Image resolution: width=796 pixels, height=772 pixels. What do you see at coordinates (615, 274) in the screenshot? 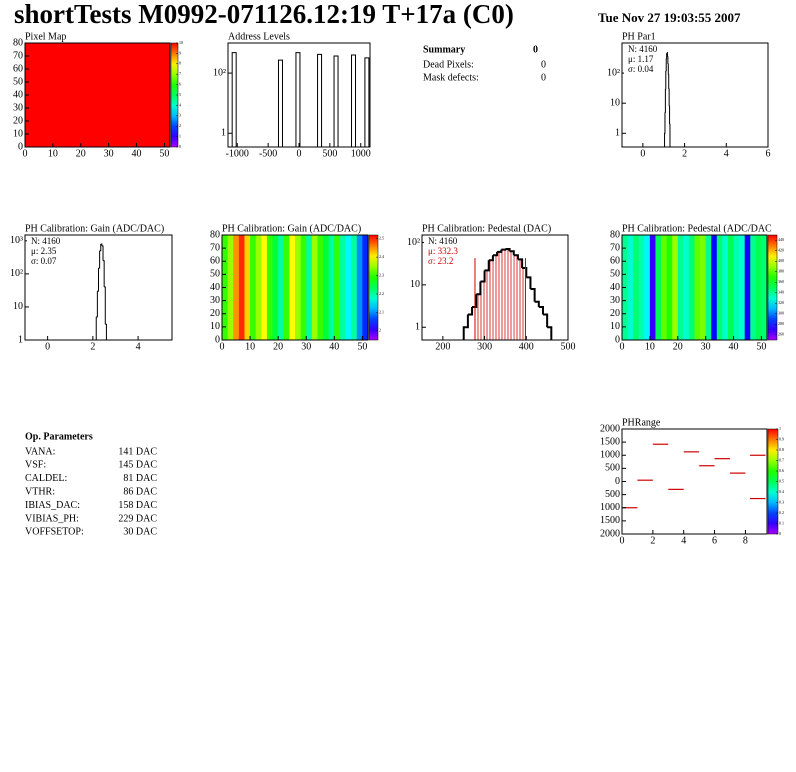
I see `y-tick-label: 50` at bounding box center [615, 274].